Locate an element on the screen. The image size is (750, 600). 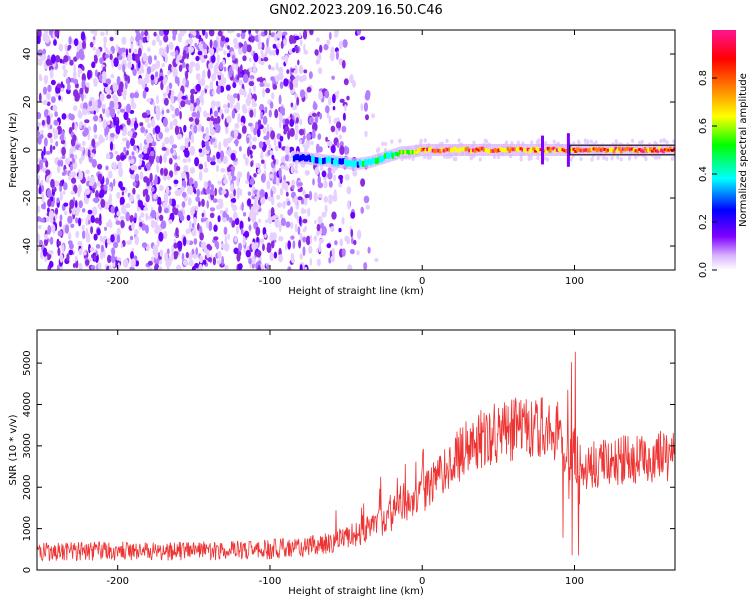
x-tick-label: 100 is located at coordinates (574, 281).